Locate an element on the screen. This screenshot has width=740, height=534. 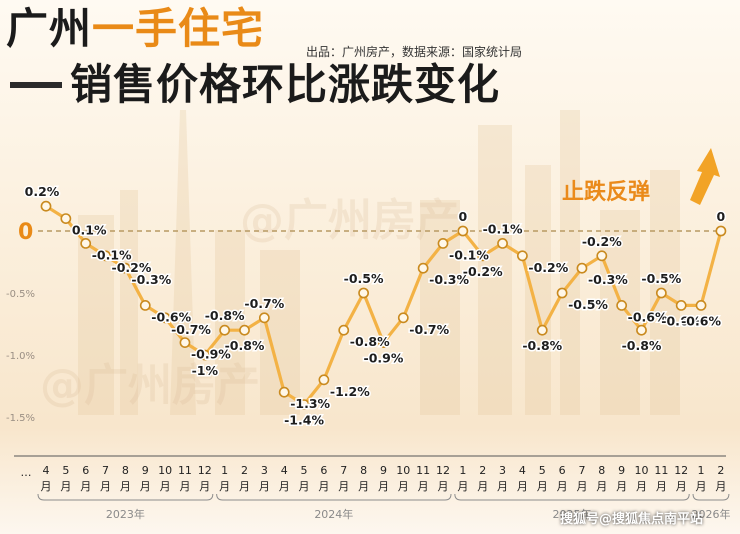
year-label: 2025年 is located at coordinates (572, 514).